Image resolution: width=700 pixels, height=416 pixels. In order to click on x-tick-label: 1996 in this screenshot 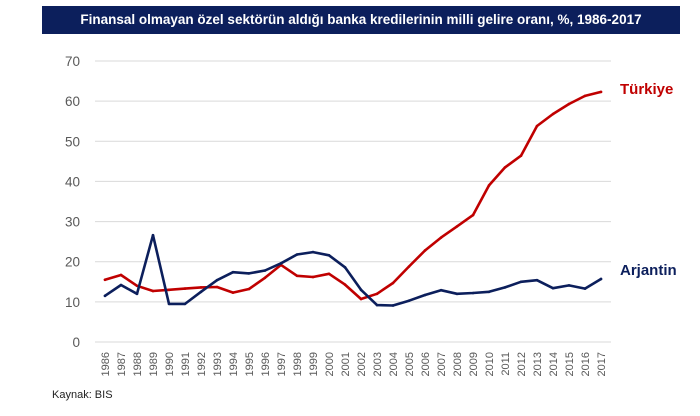, I will do `click(266, 364)`.